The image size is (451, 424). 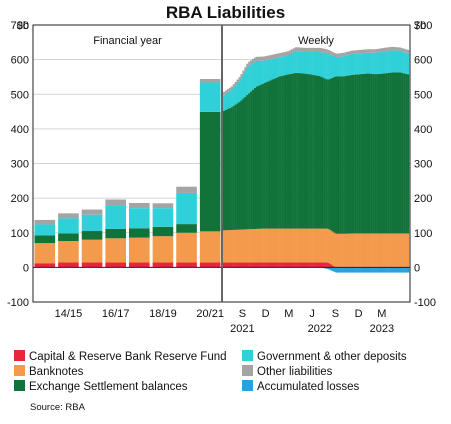 I want to click on legend-item-other: Other liabilities, so click(x=287, y=371).